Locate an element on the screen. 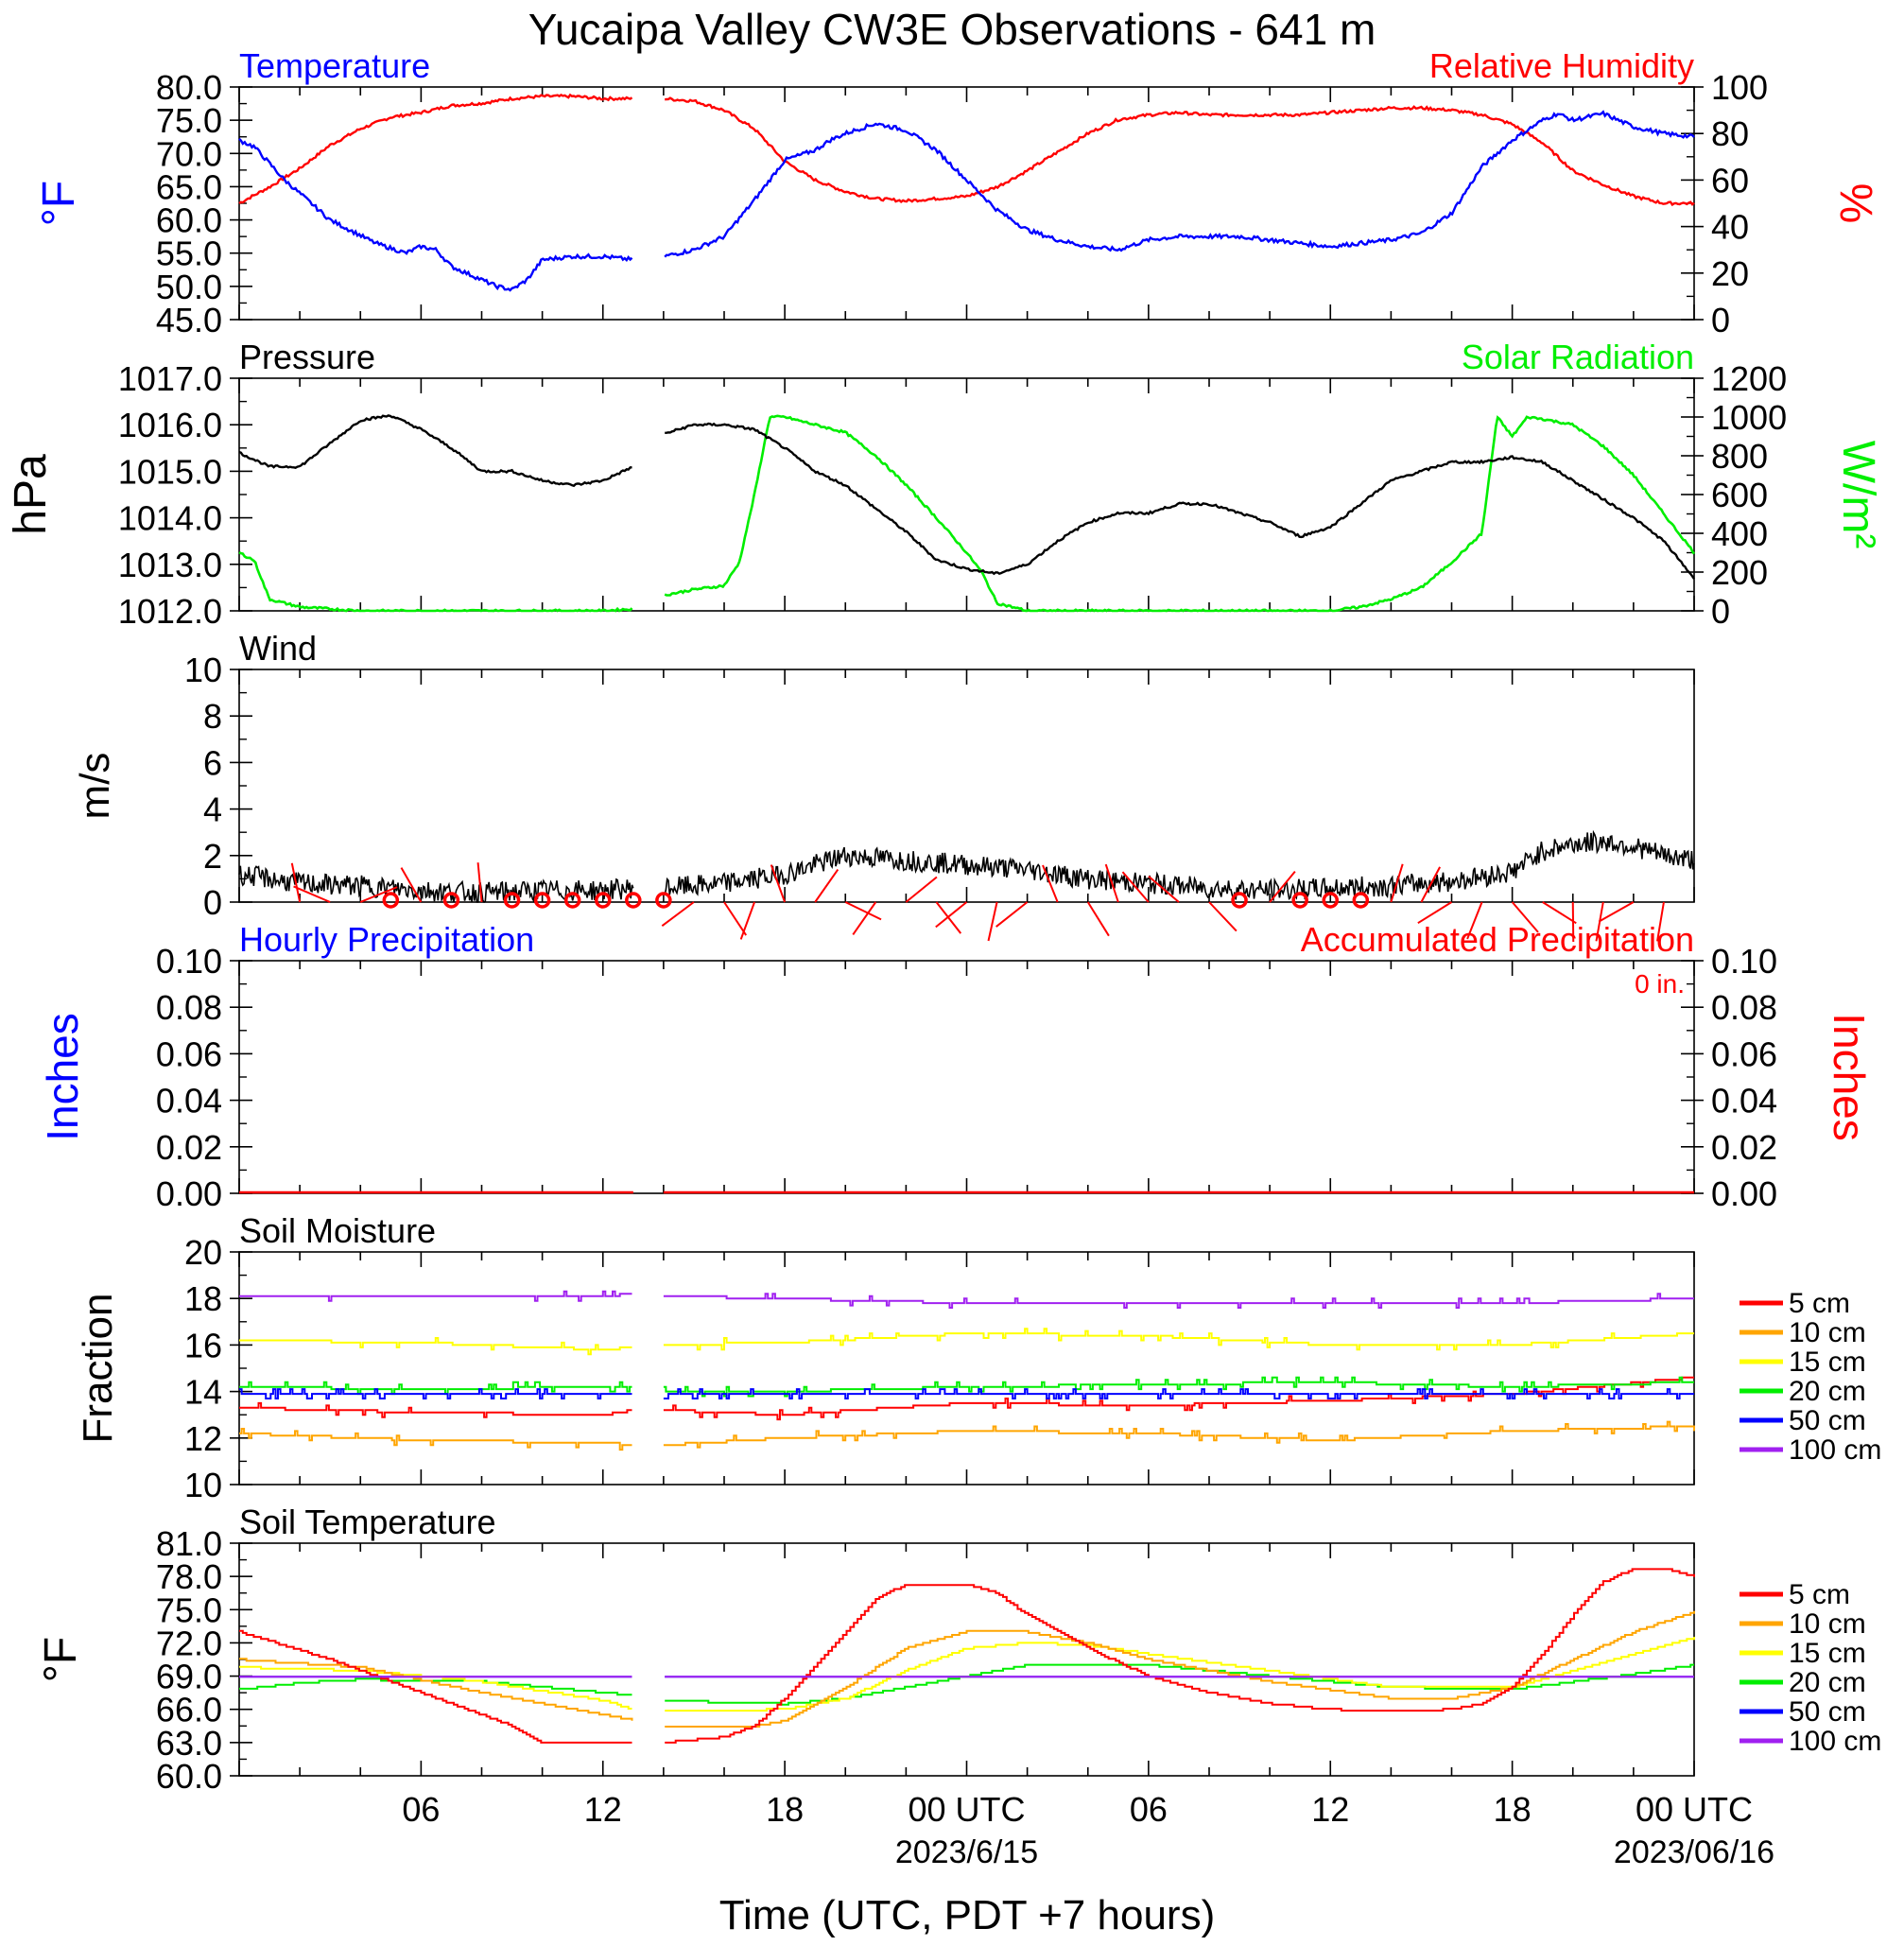  pressure-left-tick-label: 1014.0 is located at coordinates (170, 518).